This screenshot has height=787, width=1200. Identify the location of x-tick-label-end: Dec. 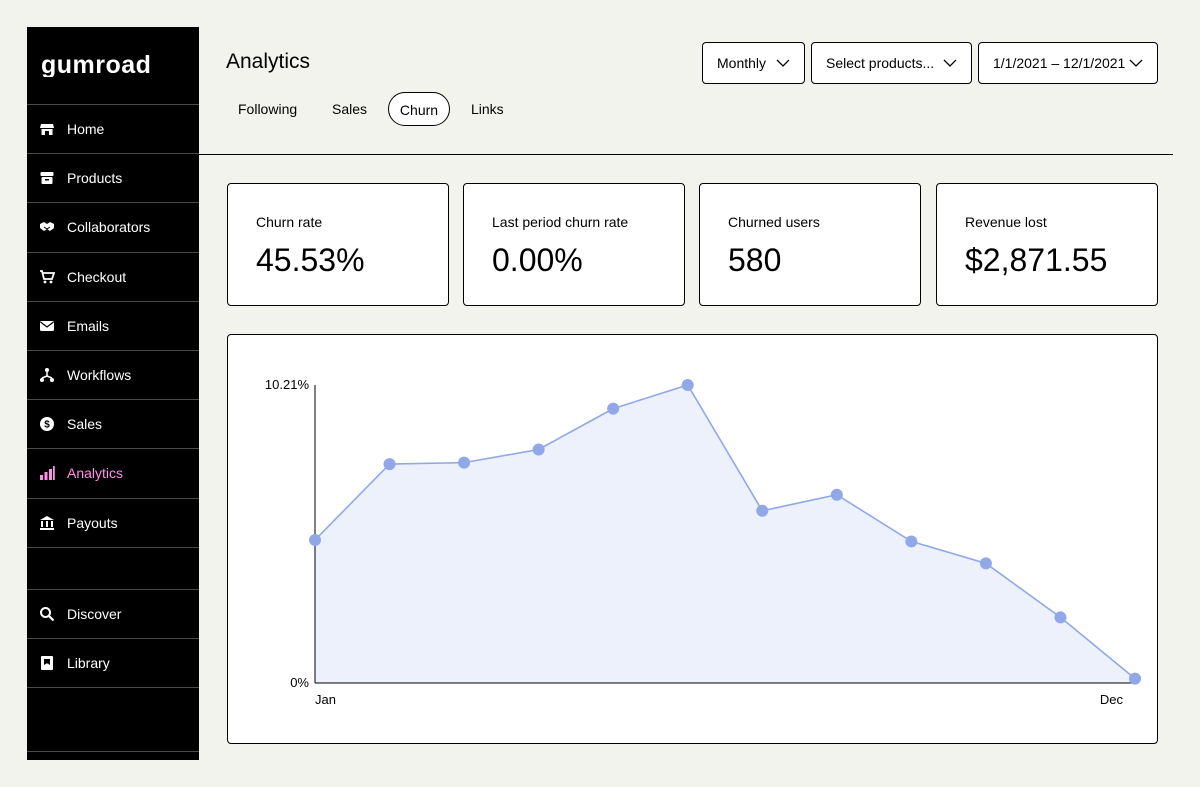
(1112, 699).